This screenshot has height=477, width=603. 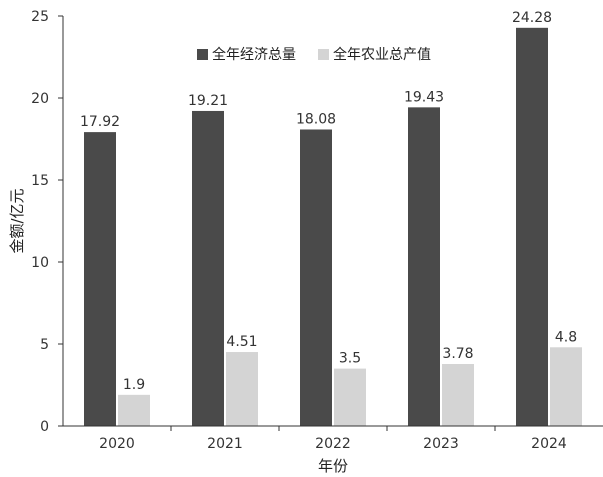 I want to click on data-label: 18.08, so click(x=316, y=119).